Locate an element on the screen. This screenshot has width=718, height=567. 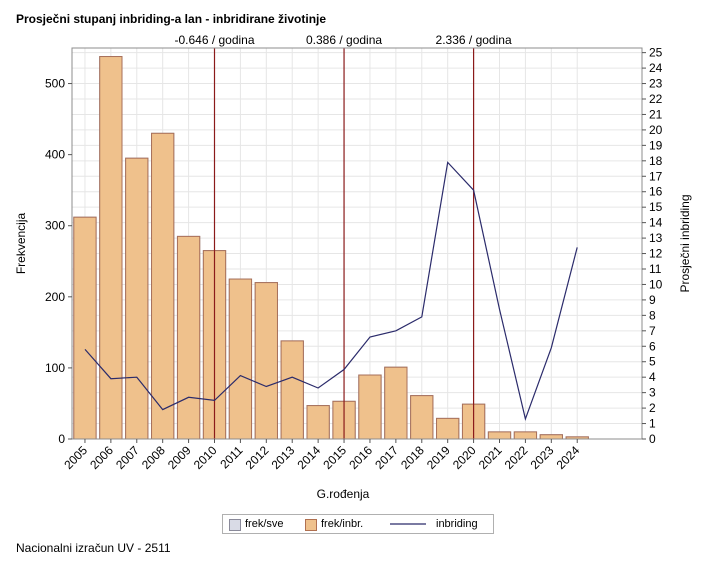
reference-line-label: -0.646 / godina is located at coordinates (214, 40).